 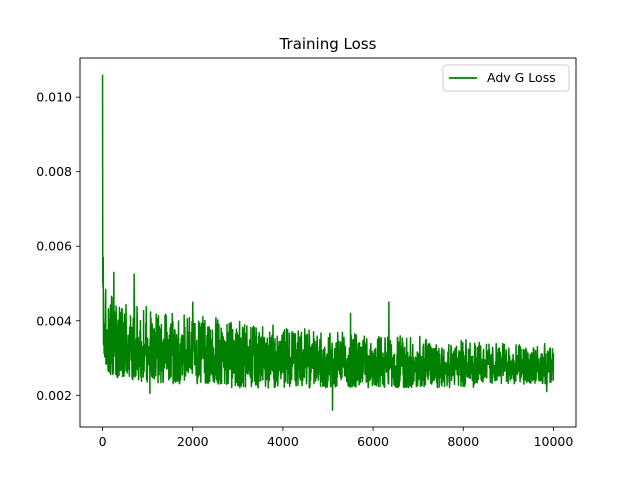 What do you see at coordinates (463, 441) in the screenshot?
I see `x-tick-label: 8000` at bounding box center [463, 441].